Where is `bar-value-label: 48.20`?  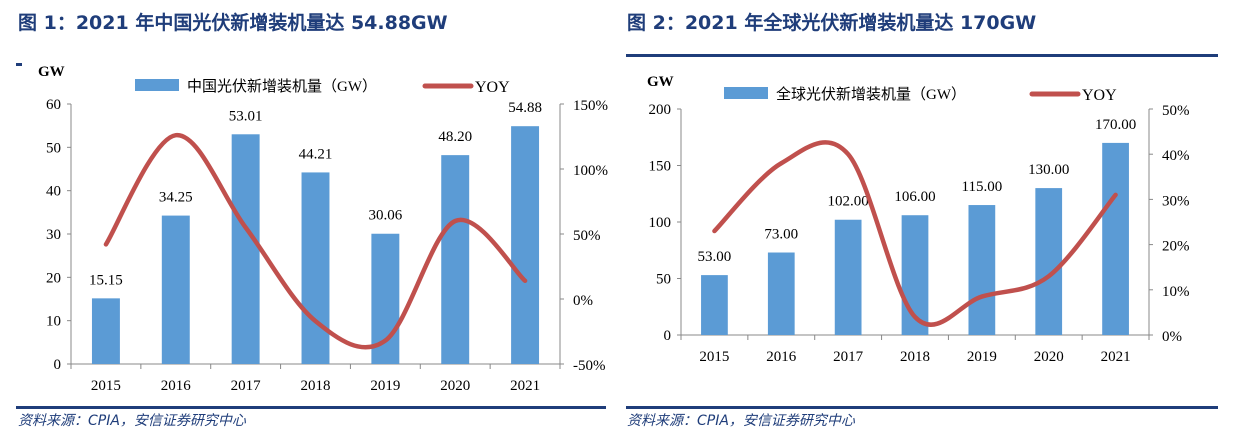
bar-value-label: 48.20 is located at coordinates (455, 137).